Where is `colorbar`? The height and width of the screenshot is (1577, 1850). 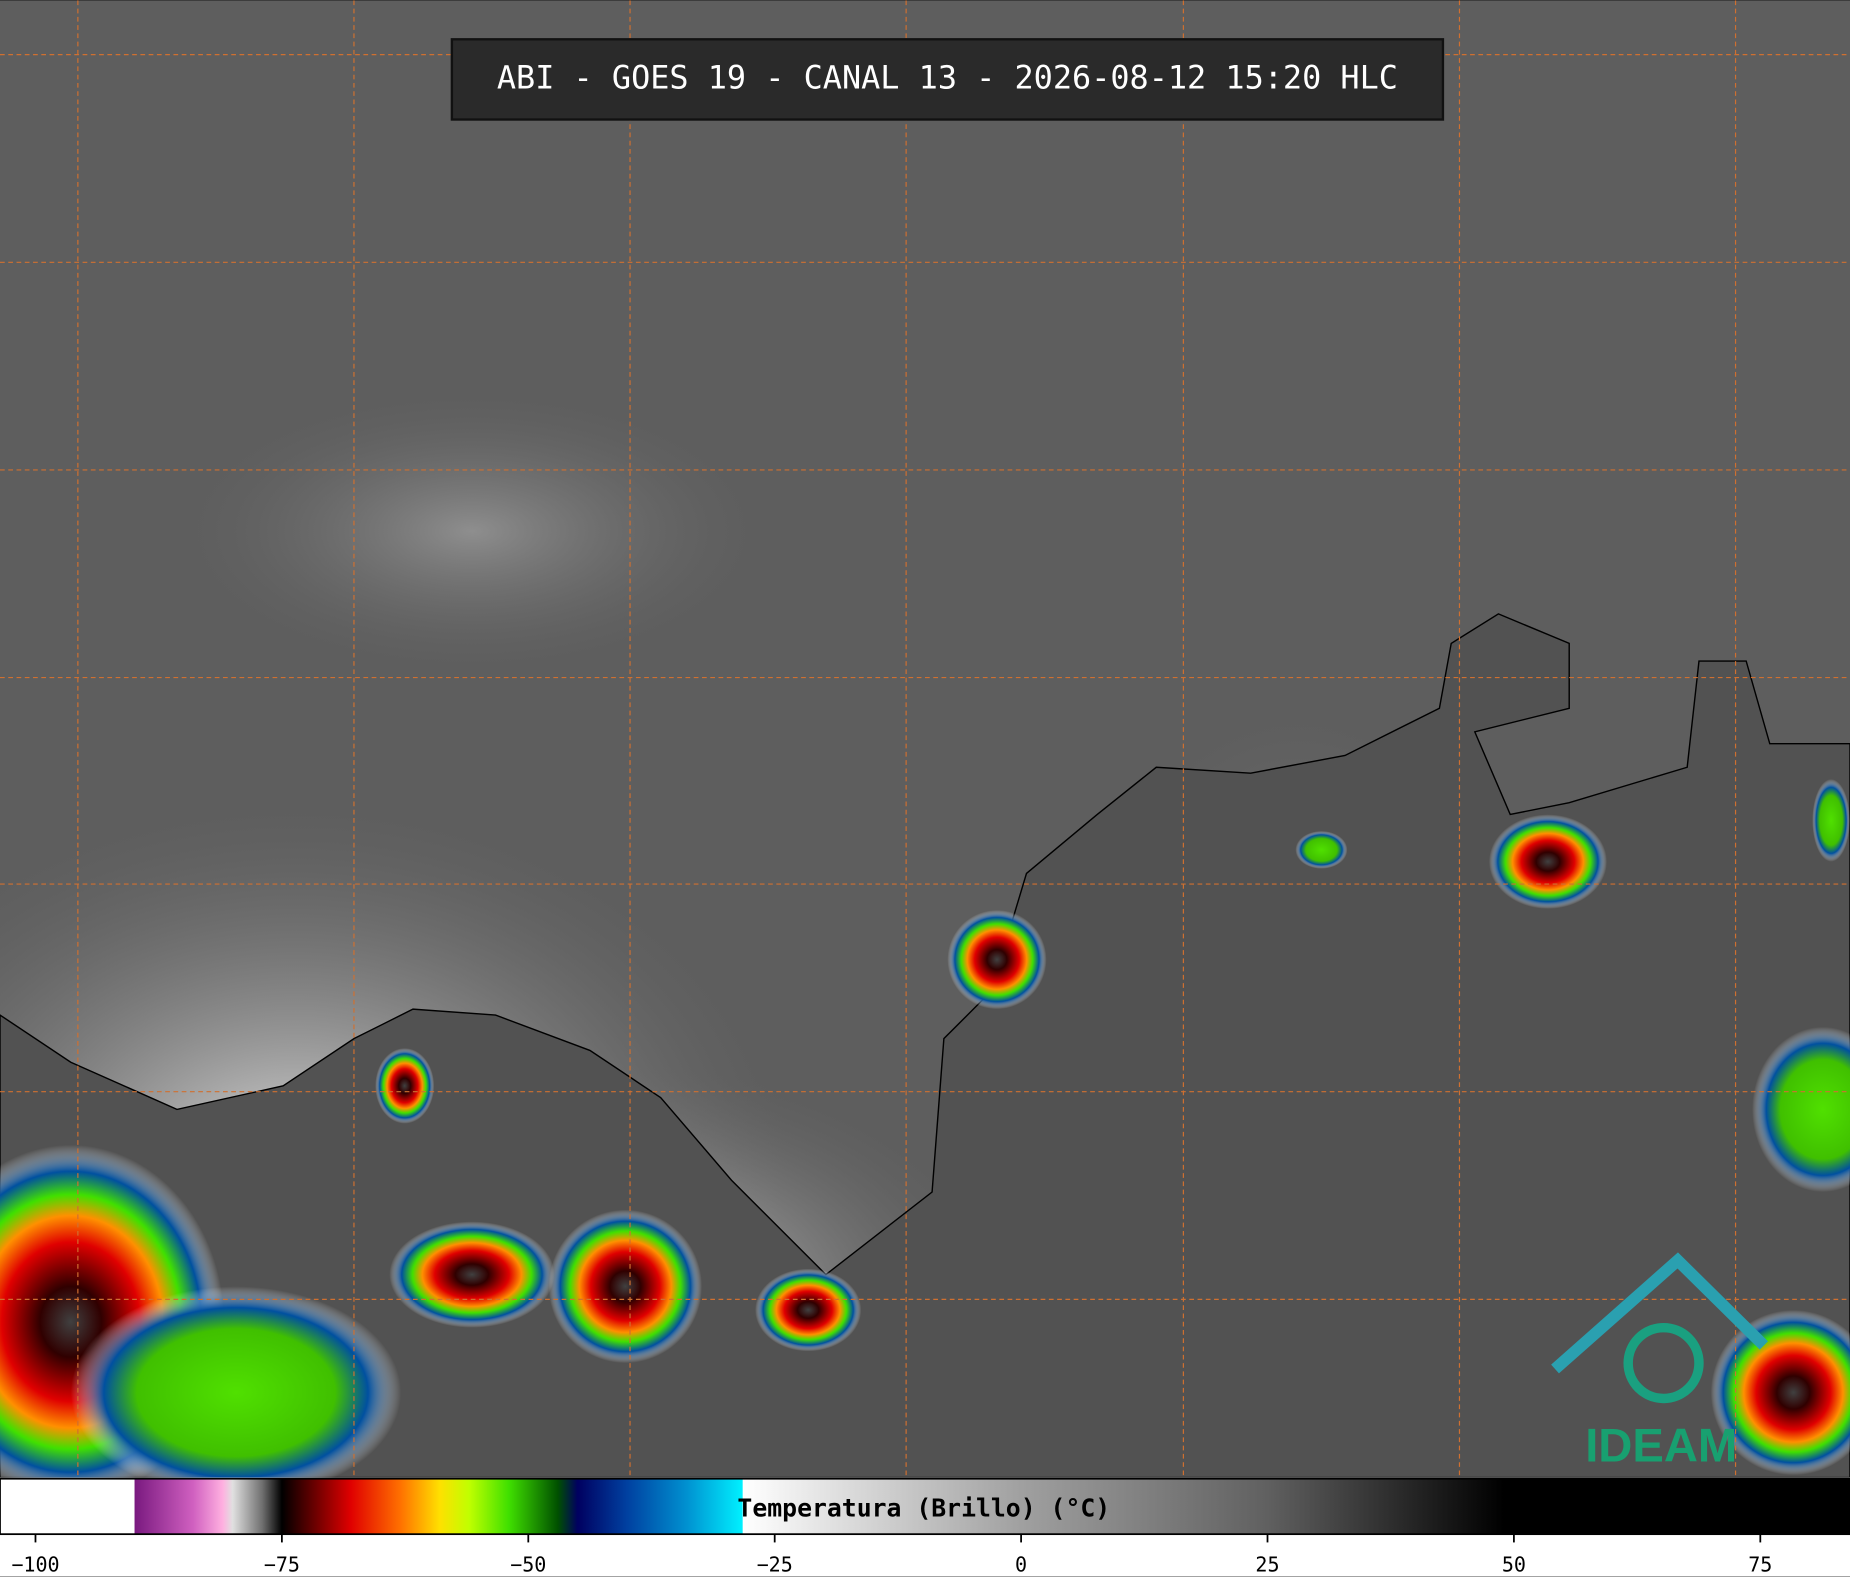
colorbar is located at coordinates (925, 1506).